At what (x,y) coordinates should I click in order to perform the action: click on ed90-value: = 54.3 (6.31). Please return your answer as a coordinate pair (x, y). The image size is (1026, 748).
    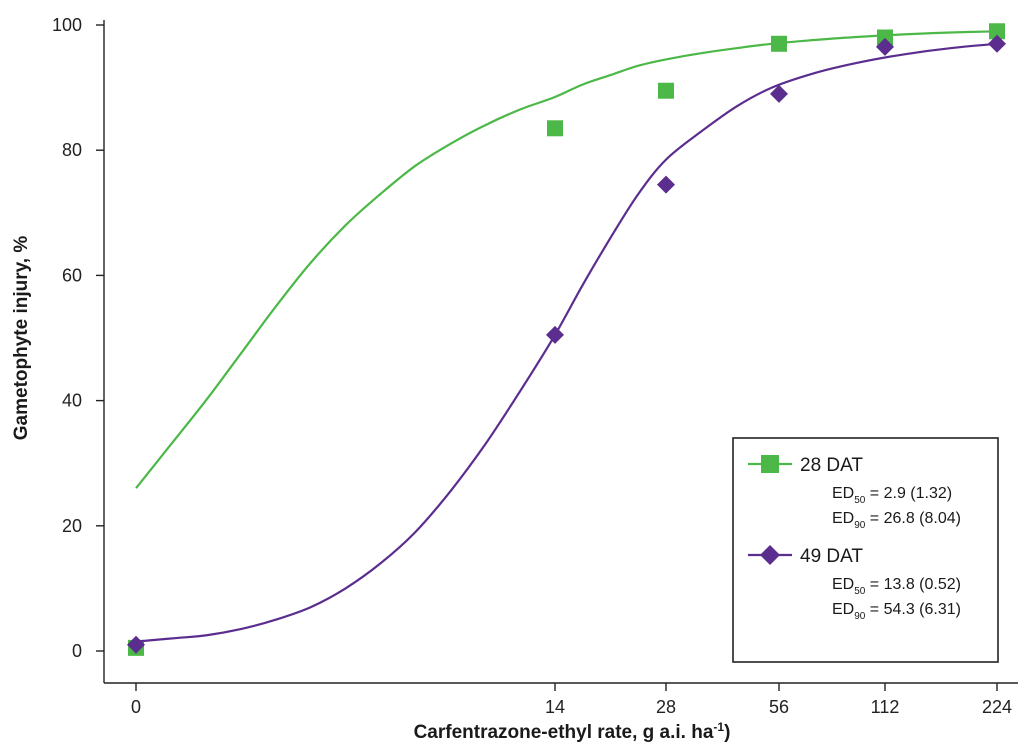
    Looking at the image, I should click on (913, 609).